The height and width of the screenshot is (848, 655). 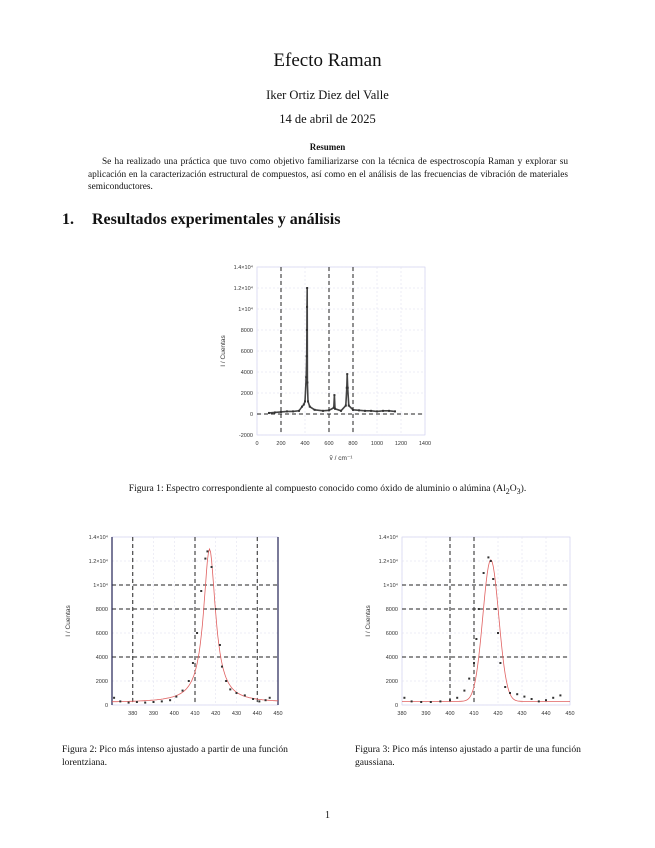 What do you see at coordinates (280, 444) in the screenshot?
I see `x-tick-label: 200` at bounding box center [280, 444].